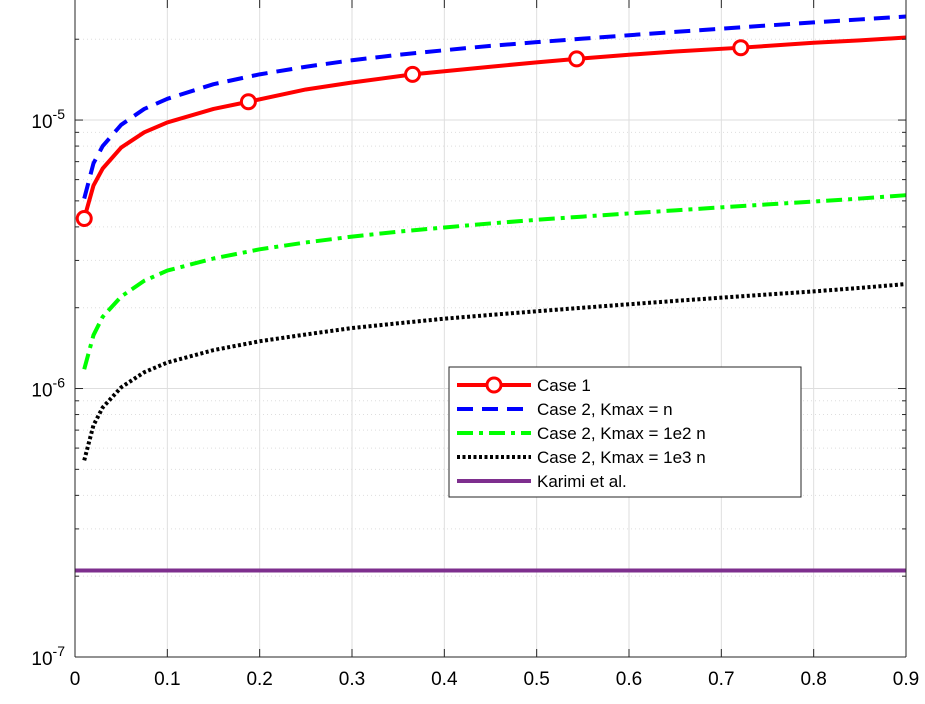 This screenshot has height=704, width=925. Describe the element at coordinates (564, 385) in the screenshot. I see `legend-label-1: Case 1` at that location.